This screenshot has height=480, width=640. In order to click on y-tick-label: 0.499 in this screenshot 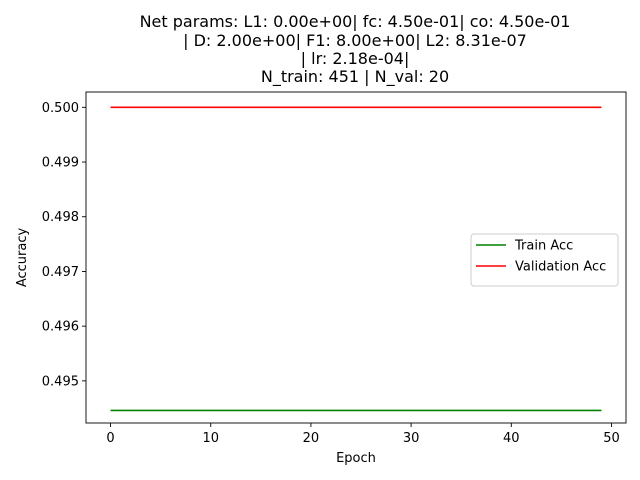, I will do `click(60, 163)`.